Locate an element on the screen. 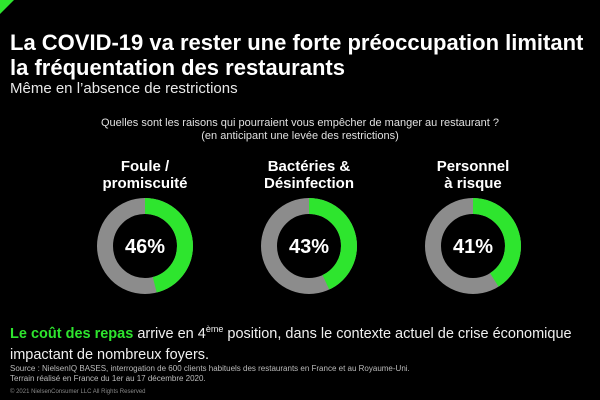 The width and height of the screenshot is (600, 400). donut-gauge: Personnel à risque 41% is located at coordinates (473, 227).